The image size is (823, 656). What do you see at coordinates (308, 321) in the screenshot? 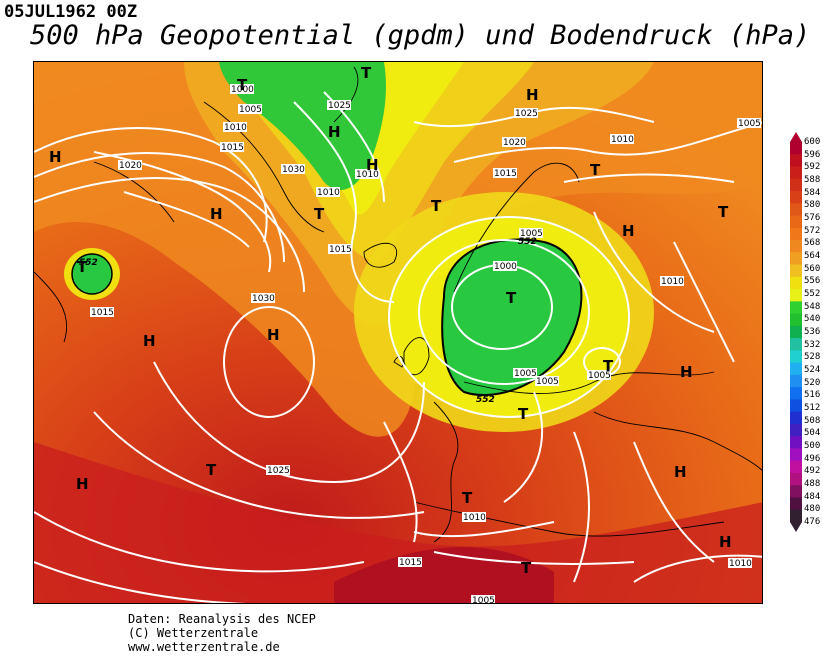
I see `geopotential-labels: 552 552 552` at bounding box center [308, 321].